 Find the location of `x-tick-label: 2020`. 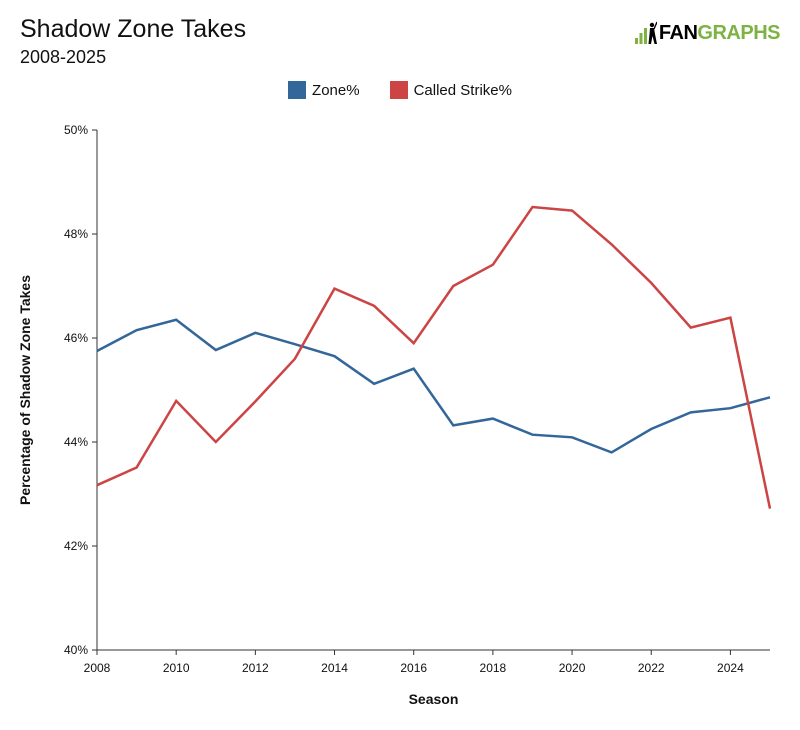

x-tick-label: 2020 is located at coordinates (572, 668).